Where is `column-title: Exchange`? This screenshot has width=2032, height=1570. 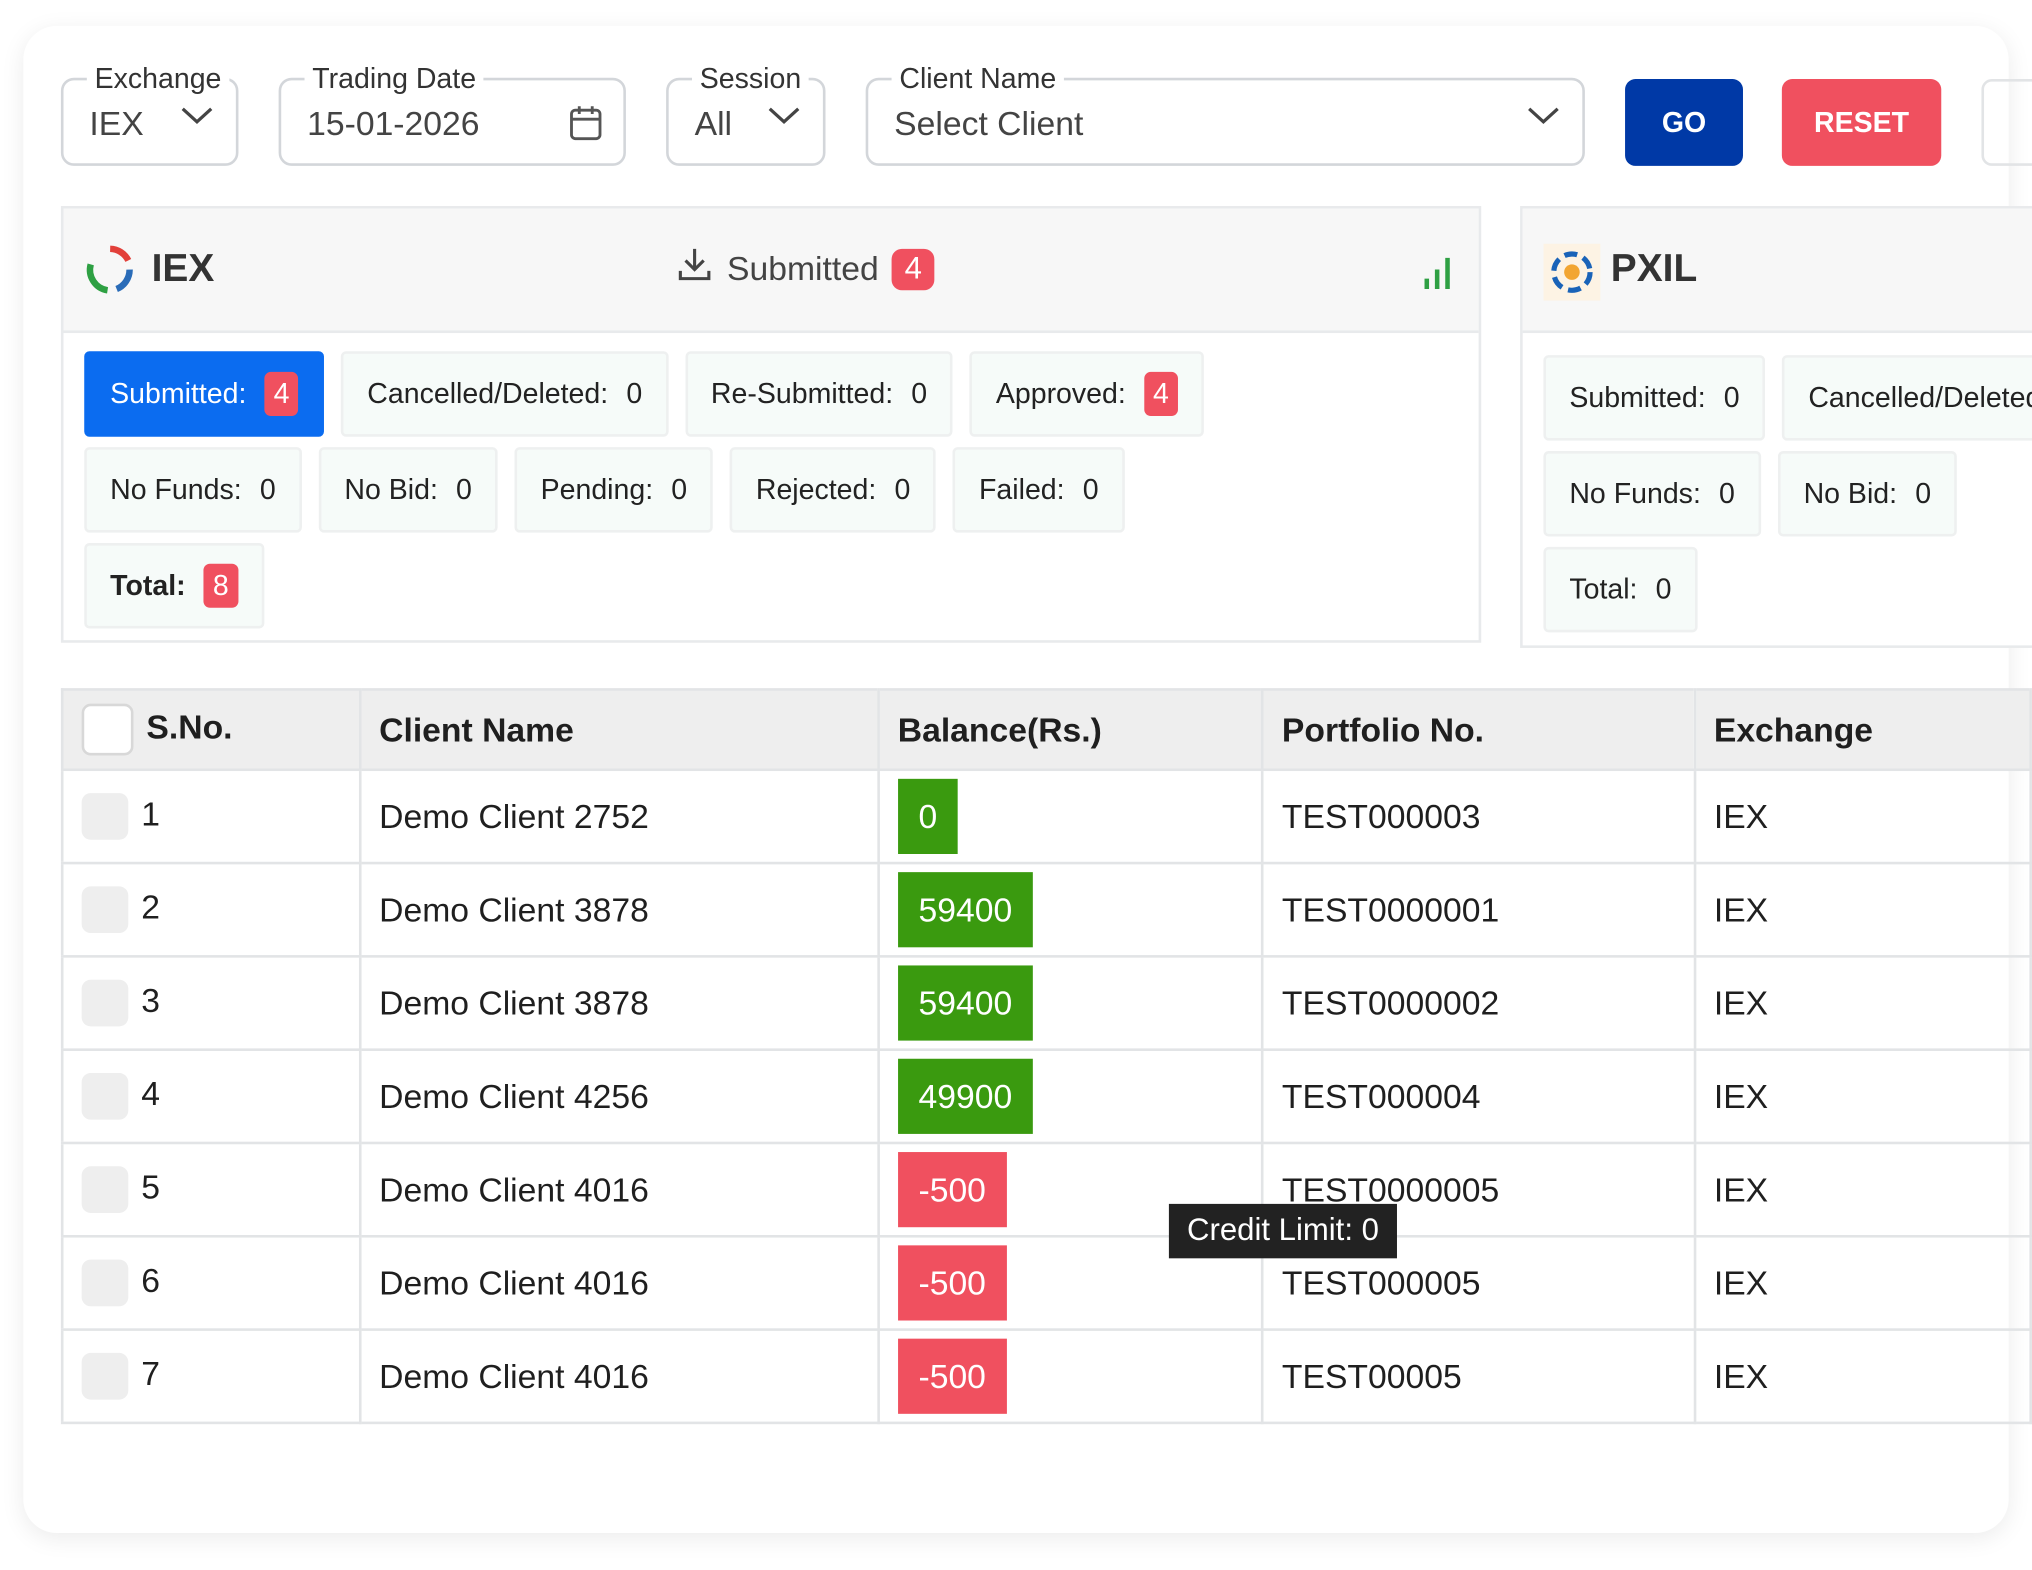 column-title: Exchange is located at coordinates (1793, 729).